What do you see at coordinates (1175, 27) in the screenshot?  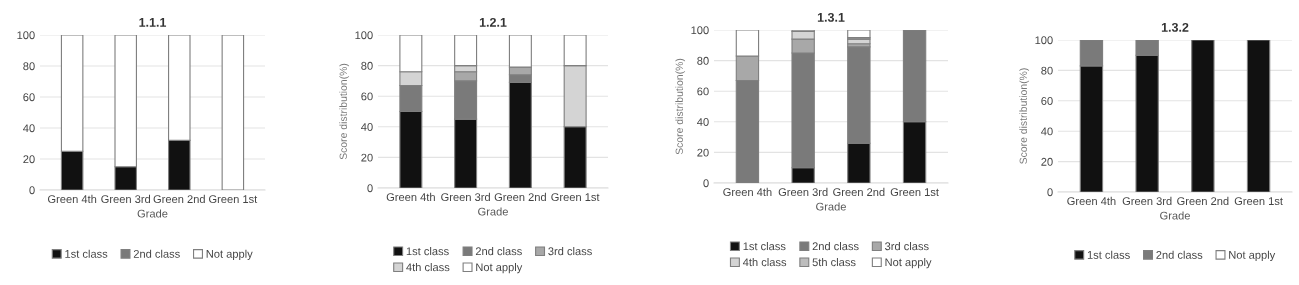 I see `chart-title: 1.3.2` at bounding box center [1175, 27].